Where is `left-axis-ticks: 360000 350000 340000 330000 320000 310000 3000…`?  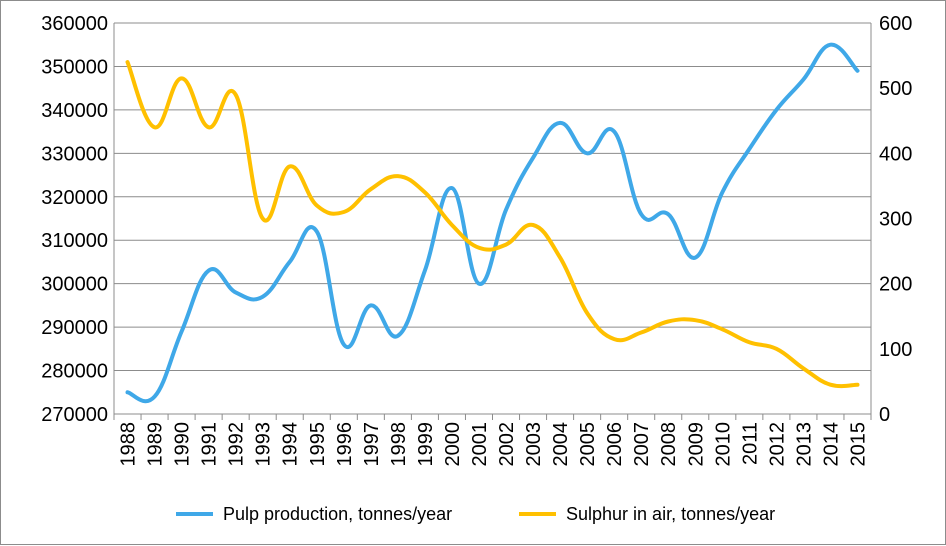
left-axis-ticks: 360000 350000 340000 330000 320000 310000 3000… is located at coordinates (74, 219).